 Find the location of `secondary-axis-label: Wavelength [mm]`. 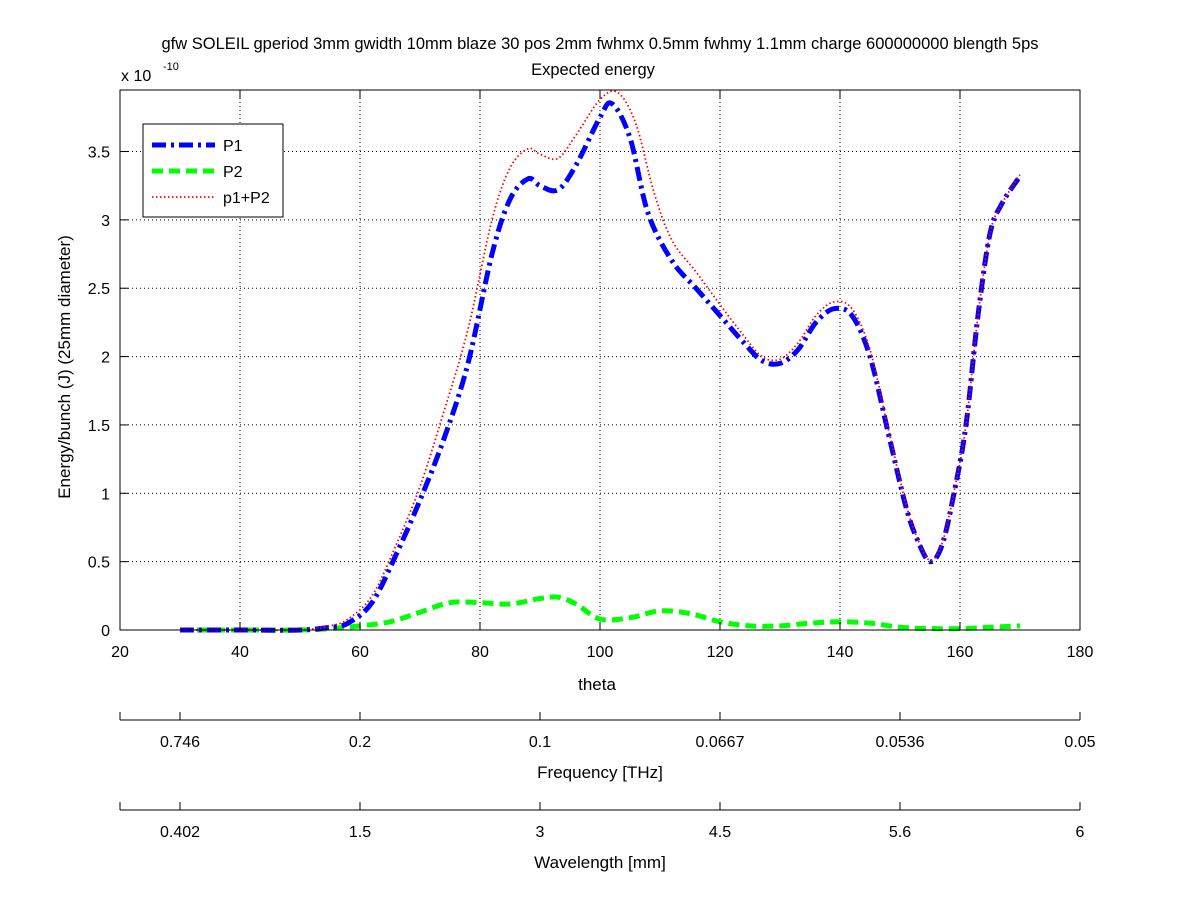

secondary-axis-label: Wavelength [mm] is located at coordinates (600, 862).